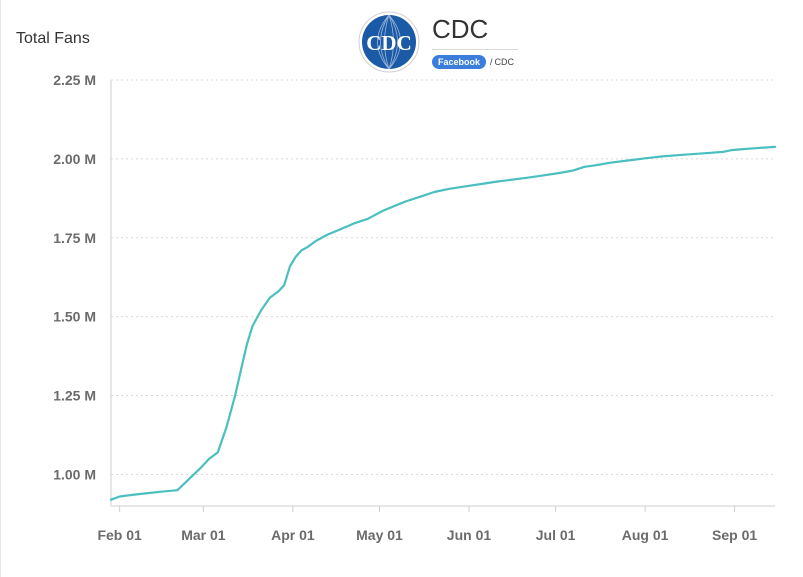 The width and height of the screenshot is (803, 577). Describe the element at coordinates (203, 535) in the screenshot. I see `x-tick-label: Mar 01` at that location.